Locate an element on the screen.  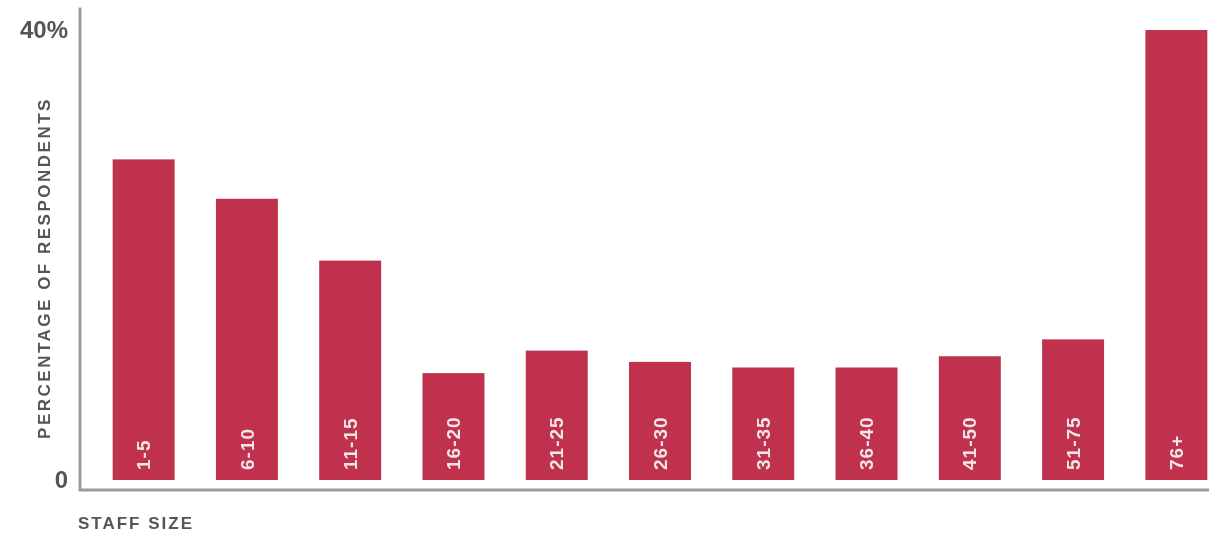
x-tick-label: 1-5 is located at coordinates (144, 454).